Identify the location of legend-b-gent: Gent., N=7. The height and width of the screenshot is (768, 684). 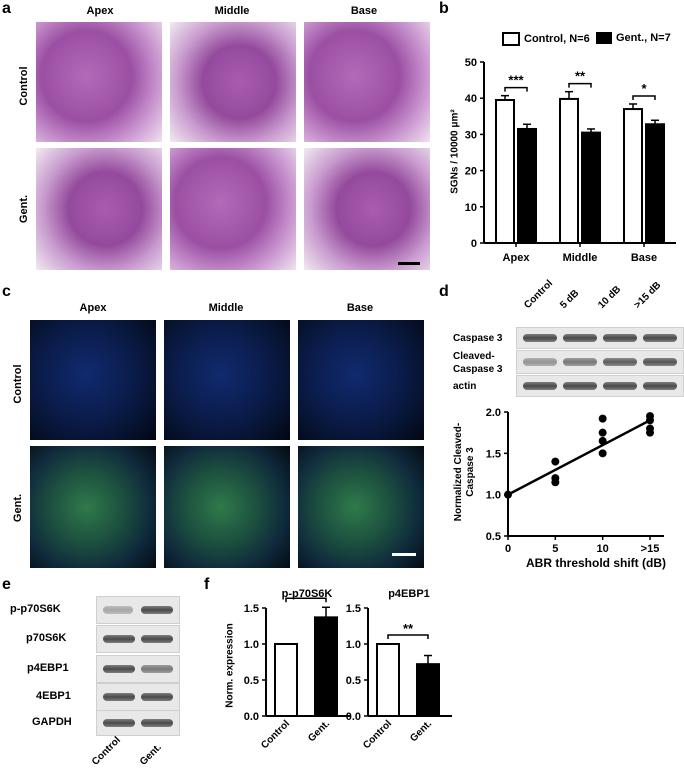
(633, 38).